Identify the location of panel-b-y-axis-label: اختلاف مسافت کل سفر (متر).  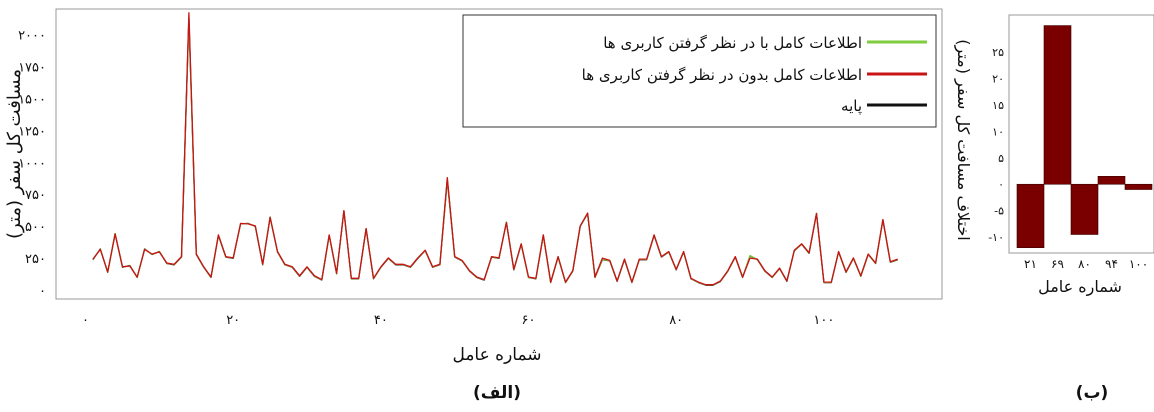
(963, 140).